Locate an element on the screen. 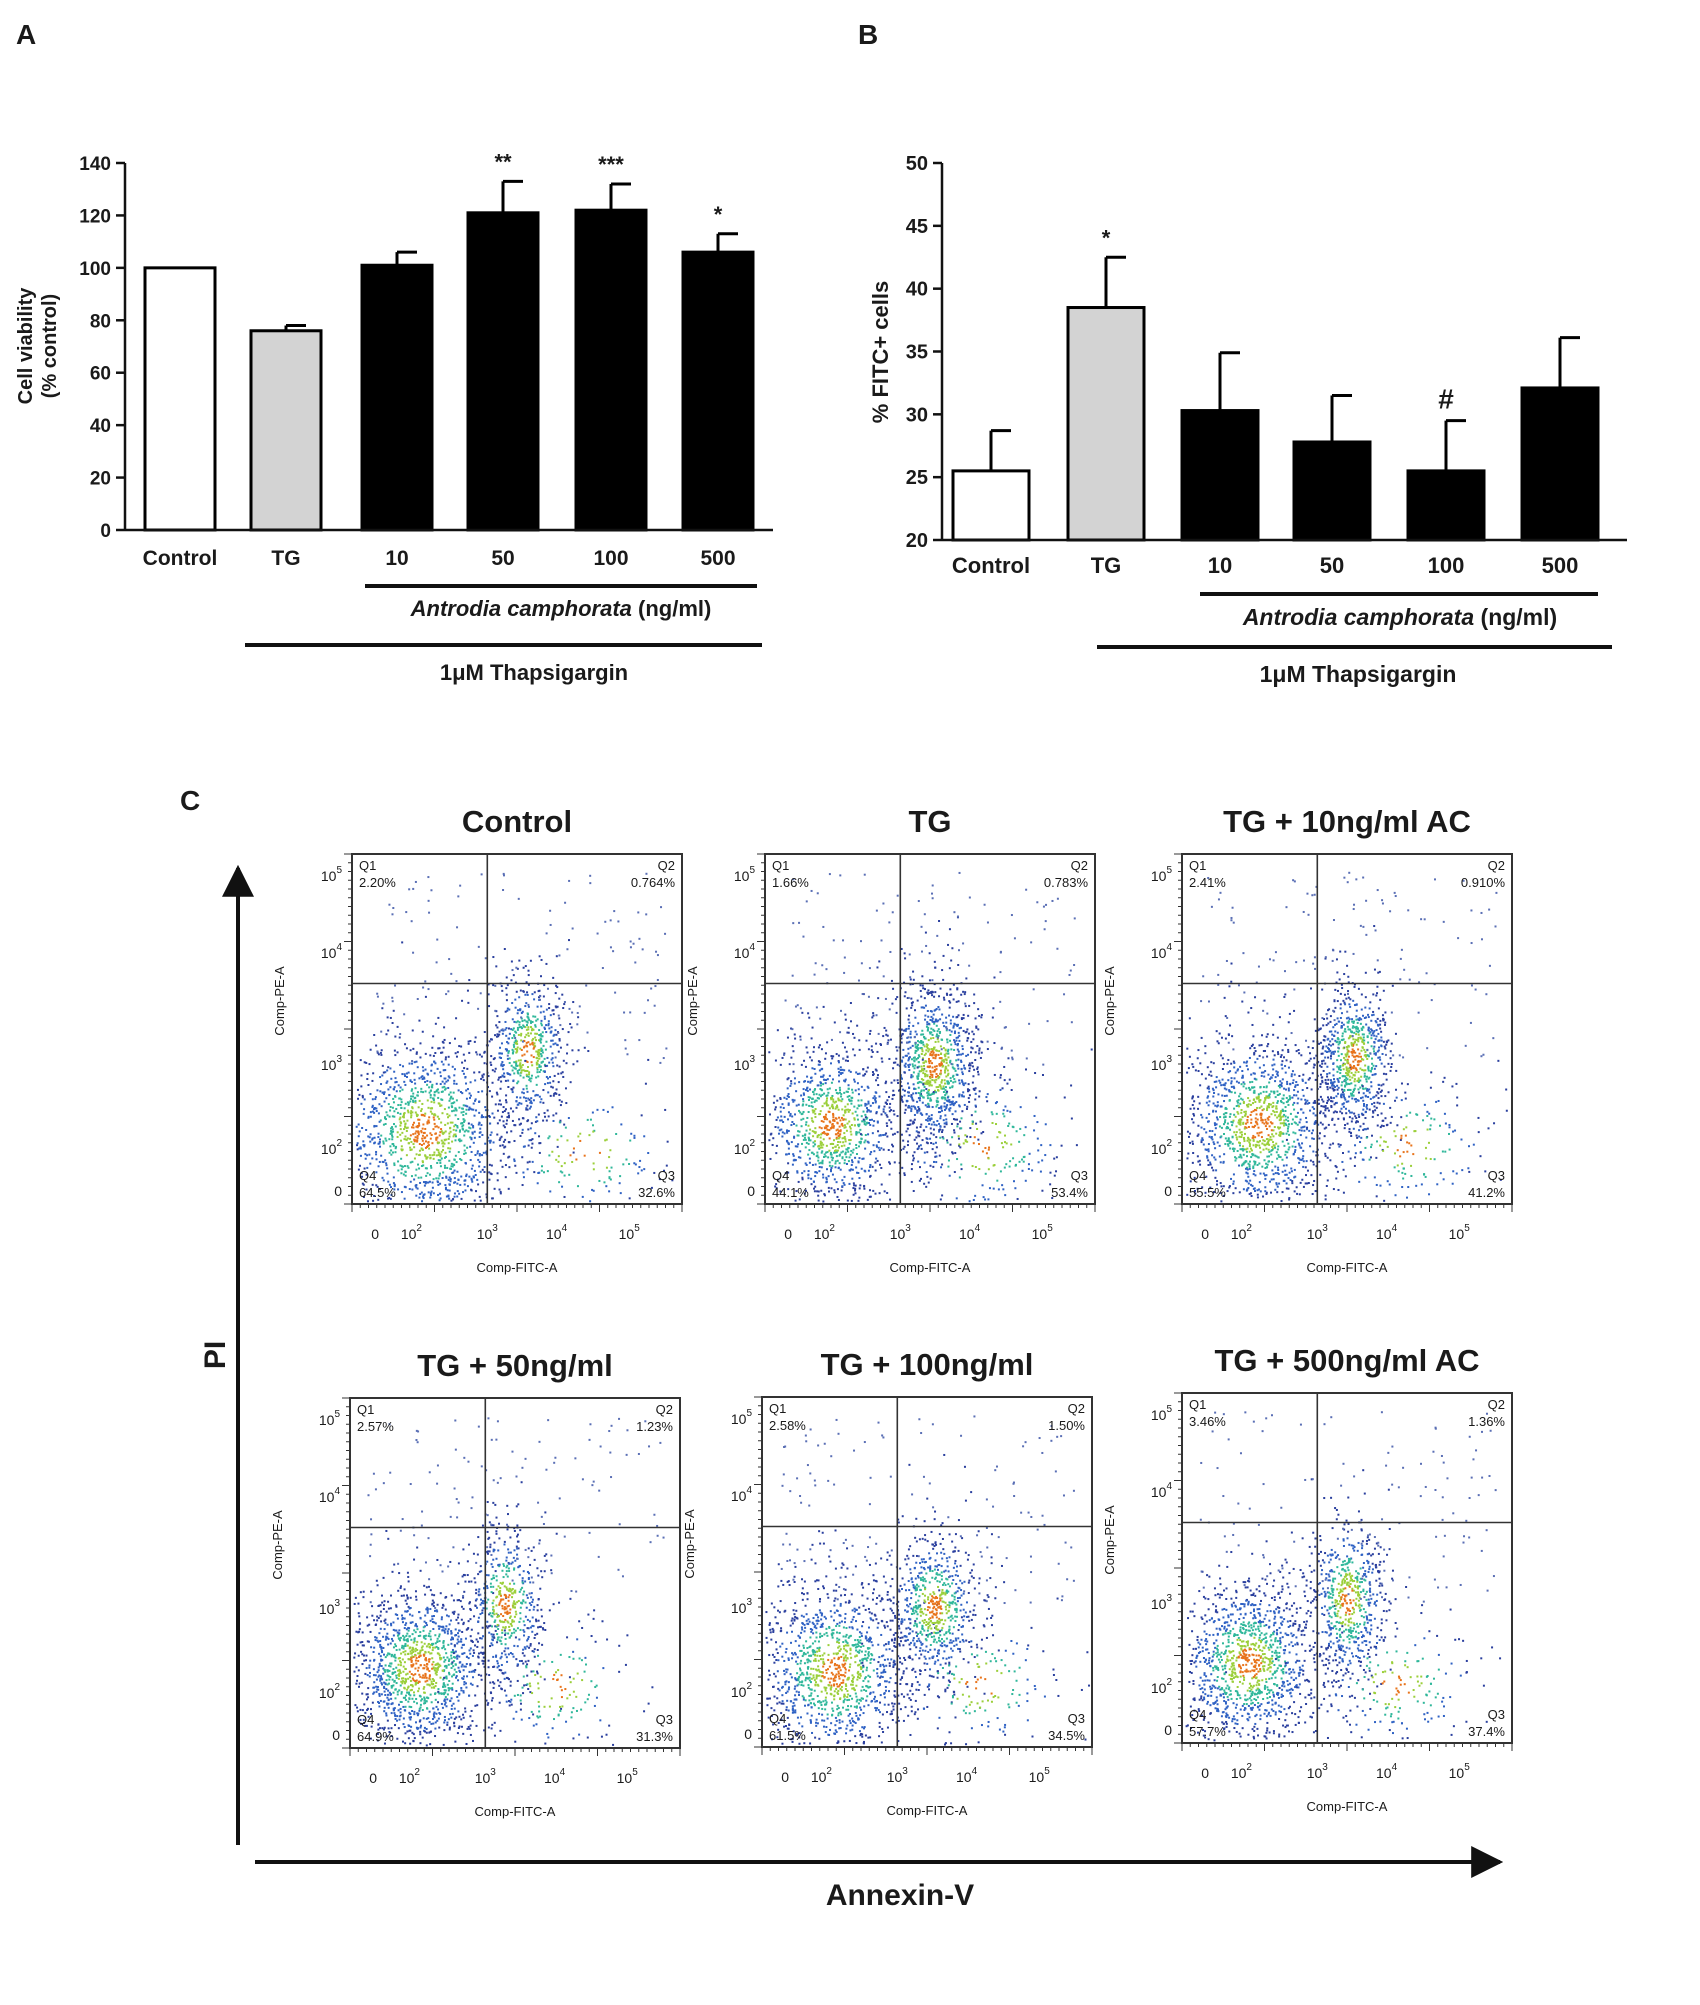 Image resolution: width=1700 pixels, height=2005 pixels. flow-plot-xtick-3-0: 0 is located at coordinates (373, 1778).